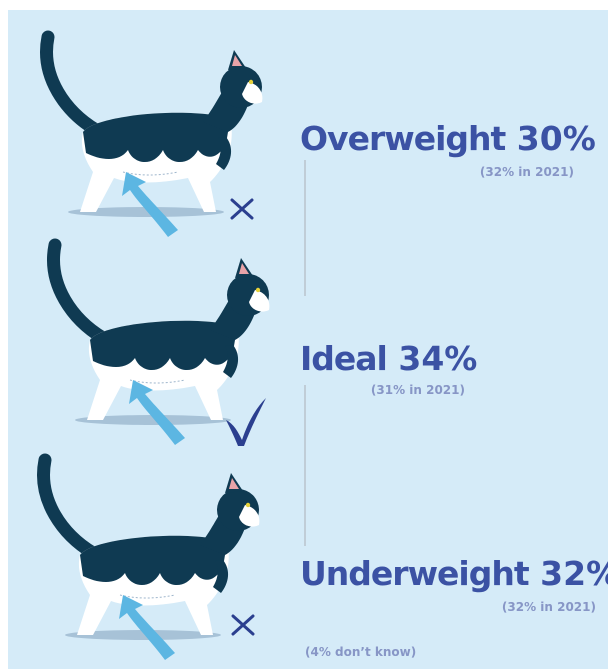  I want to click on previous-year: (31% in 2021), so click(418, 390).